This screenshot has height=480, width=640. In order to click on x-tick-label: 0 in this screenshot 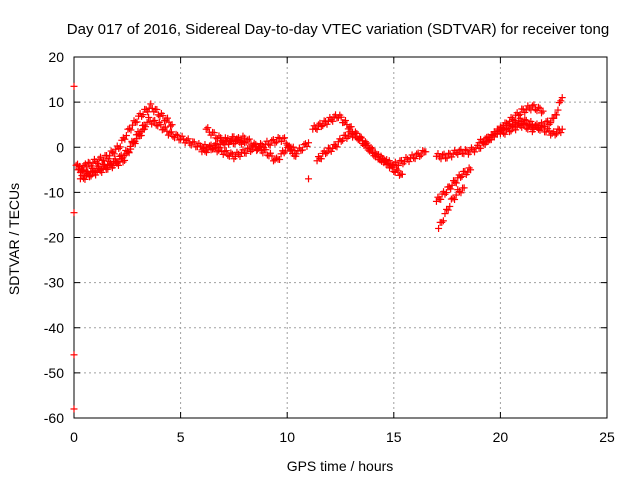, I will do `click(74, 437)`.